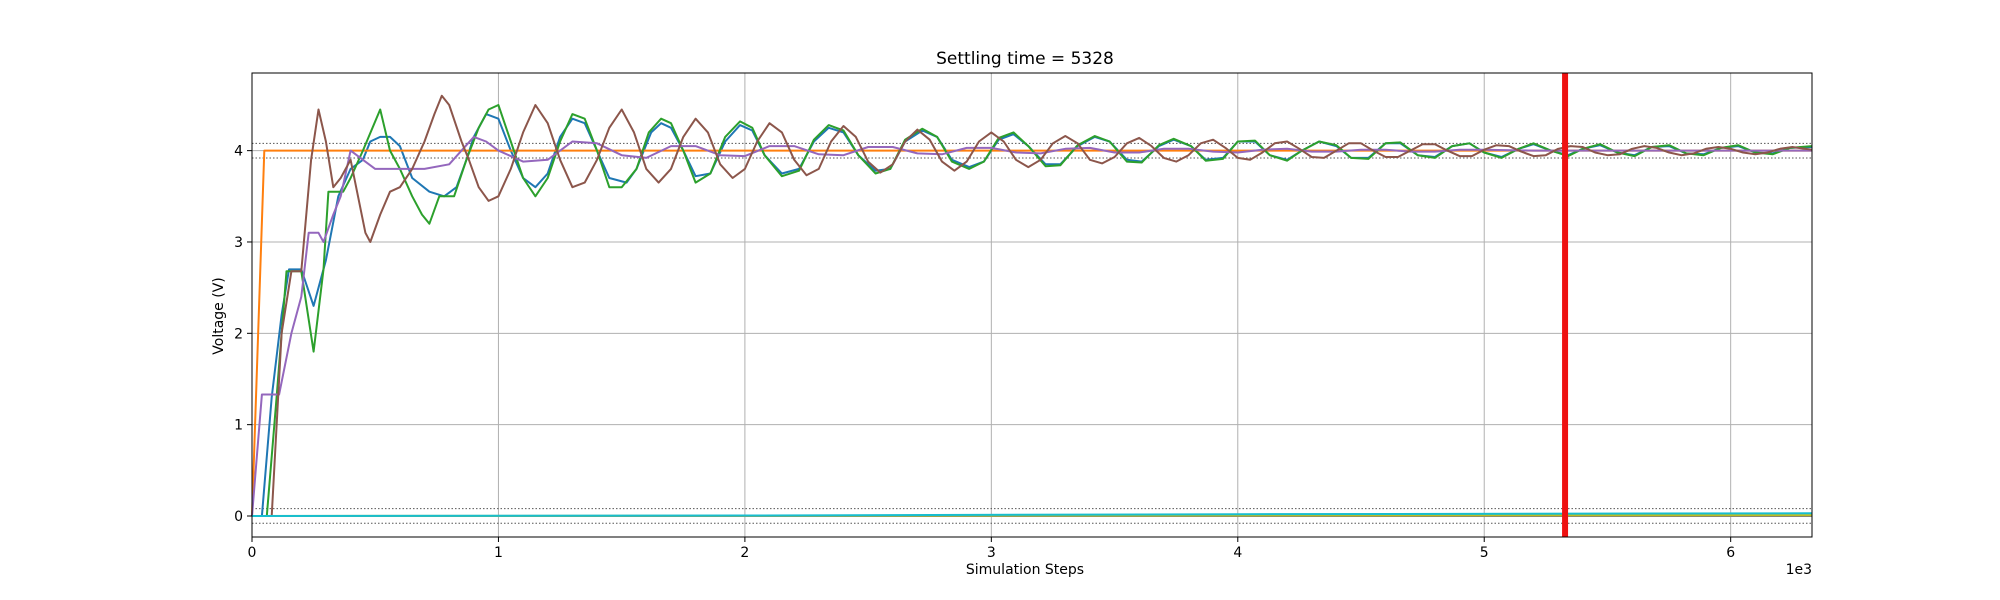 The width and height of the screenshot is (2000, 600). Describe the element at coordinates (238, 334) in the screenshot. I see `y-tick-label: 2` at that location.